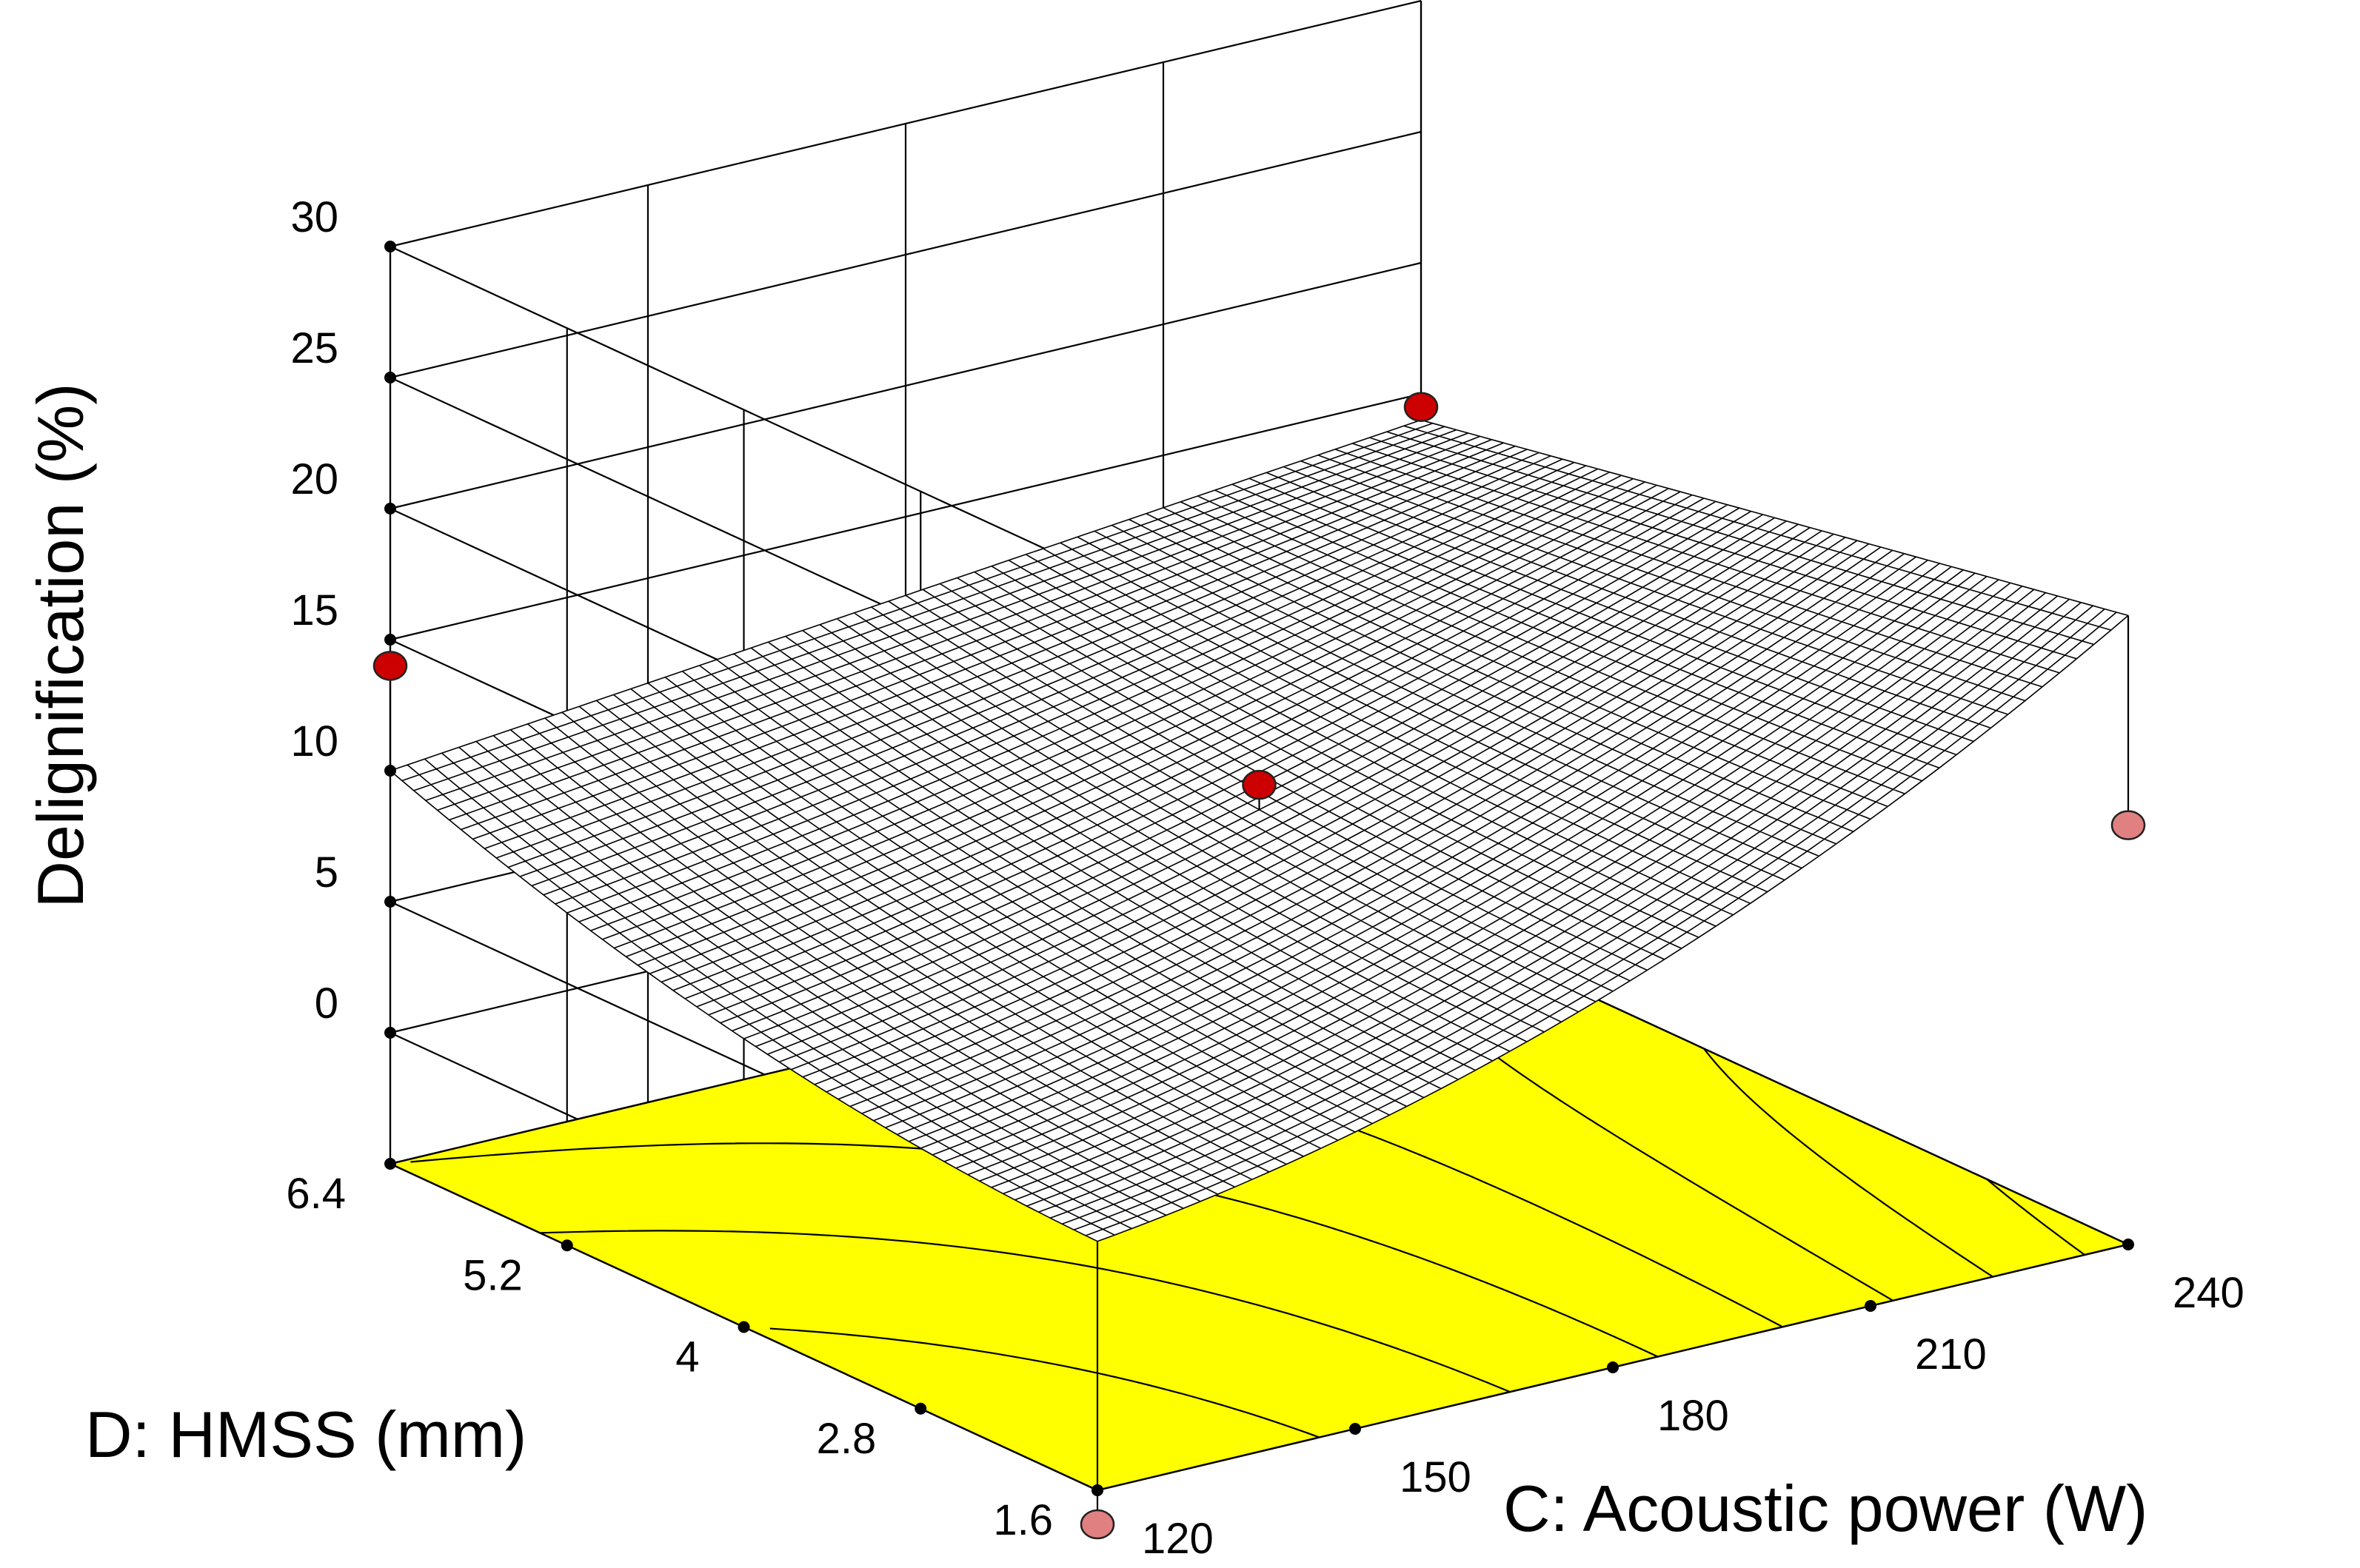  Describe the element at coordinates (316, 1194) in the screenshot. I see `y-tick-label: 6.4` at that location.